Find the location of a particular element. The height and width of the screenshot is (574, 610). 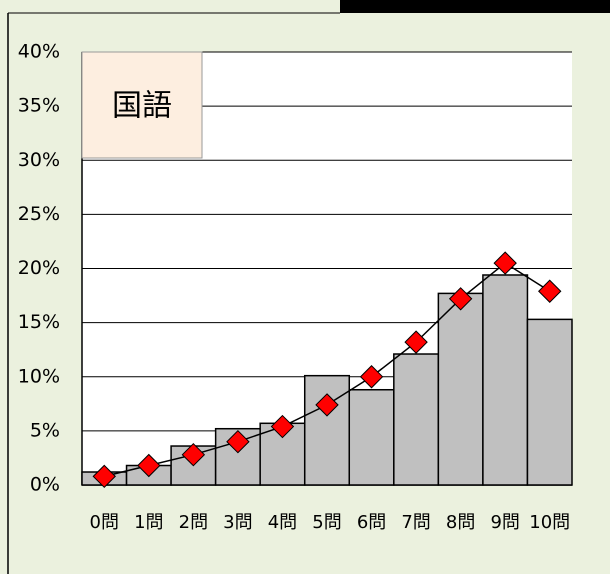

x-tick-label: 3問 is located at coordinates (237, 522).